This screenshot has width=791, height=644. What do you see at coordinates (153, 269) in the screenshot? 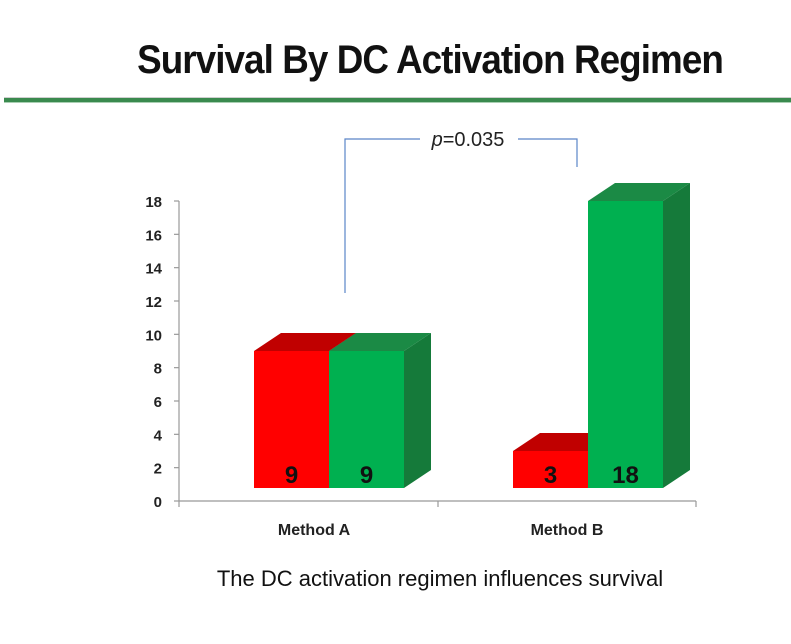
I see `y-tick-label: 14` at bounding box center [153, 269].